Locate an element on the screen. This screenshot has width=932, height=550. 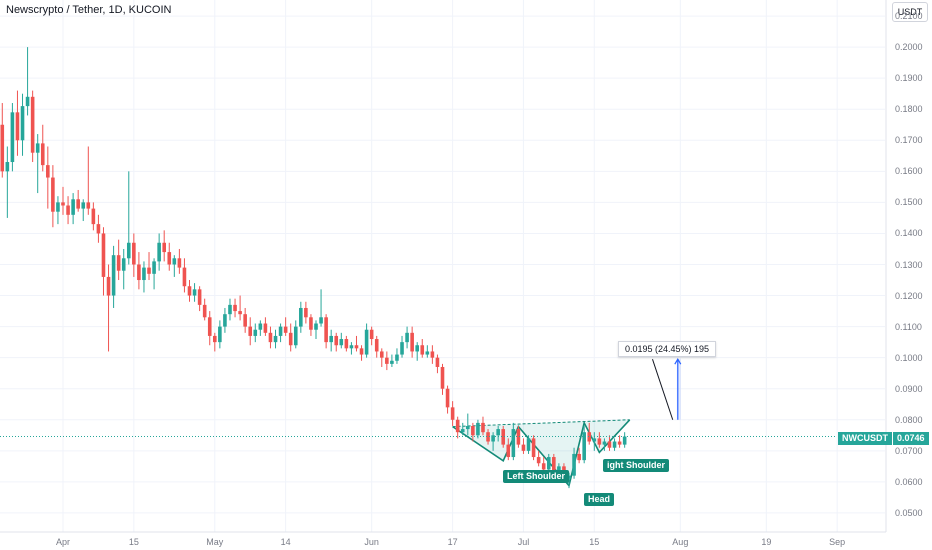
price-tick-label: 0.0500 is located at coordinates (909, 512).